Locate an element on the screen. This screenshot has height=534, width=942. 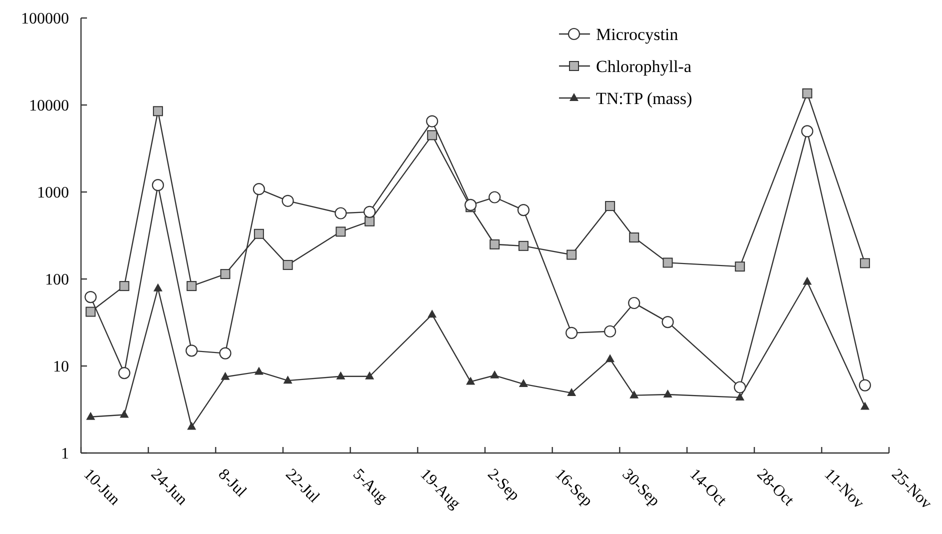
y-tick-label: 100 is located at coordinates (57, 280).